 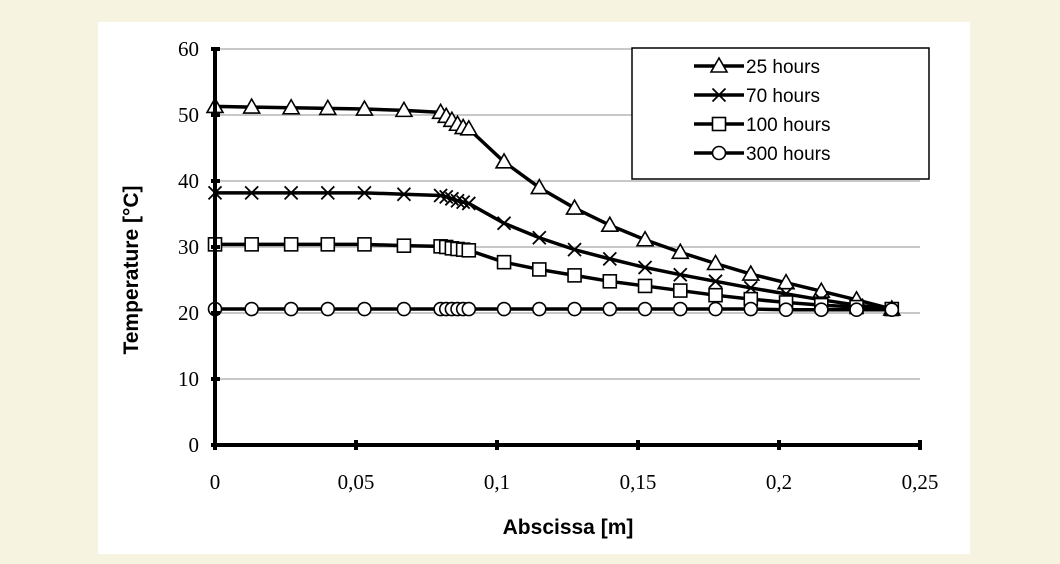 What do you see at coordinates (920, 482) in the screenshot?
I see `x-tick-label: 0,25` at bounding box center [920, 482].